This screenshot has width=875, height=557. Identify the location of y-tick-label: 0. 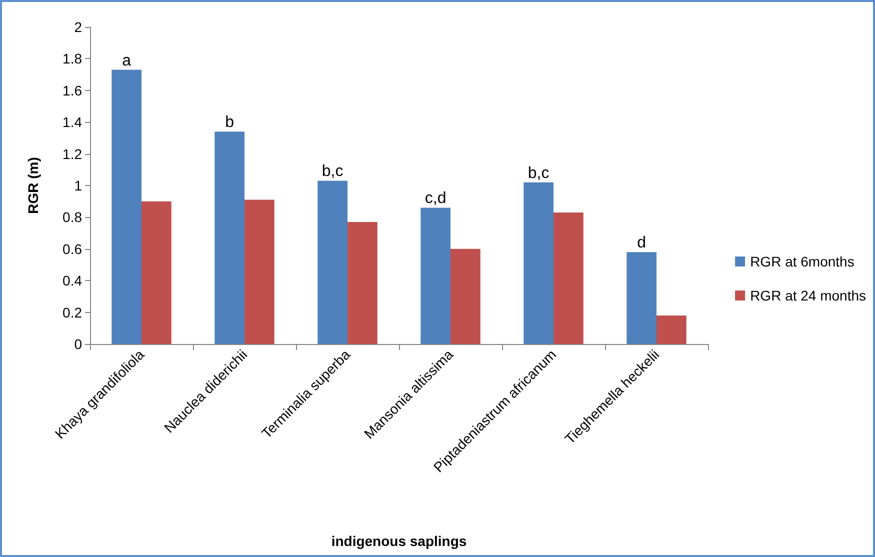
(78, 344).